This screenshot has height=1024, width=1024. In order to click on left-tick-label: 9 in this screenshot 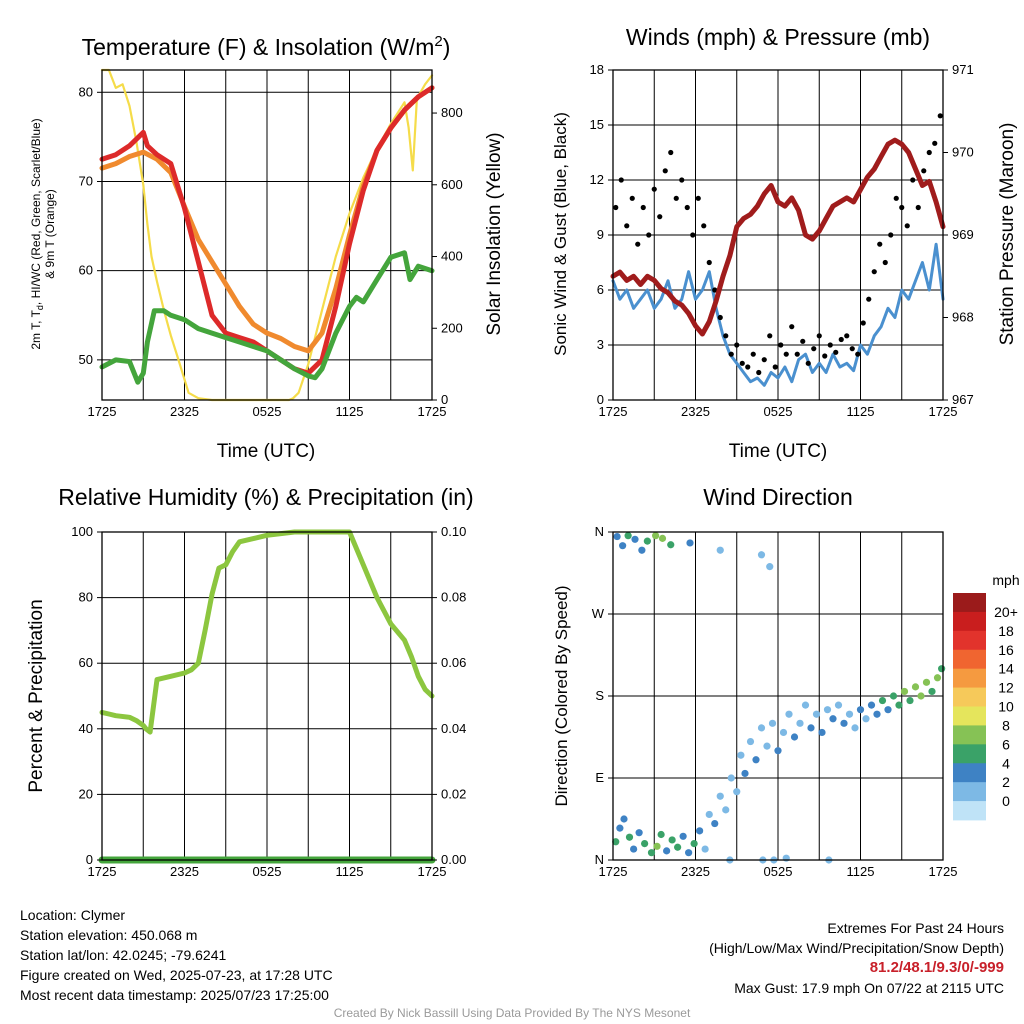, I will do `click(600, 234)`.